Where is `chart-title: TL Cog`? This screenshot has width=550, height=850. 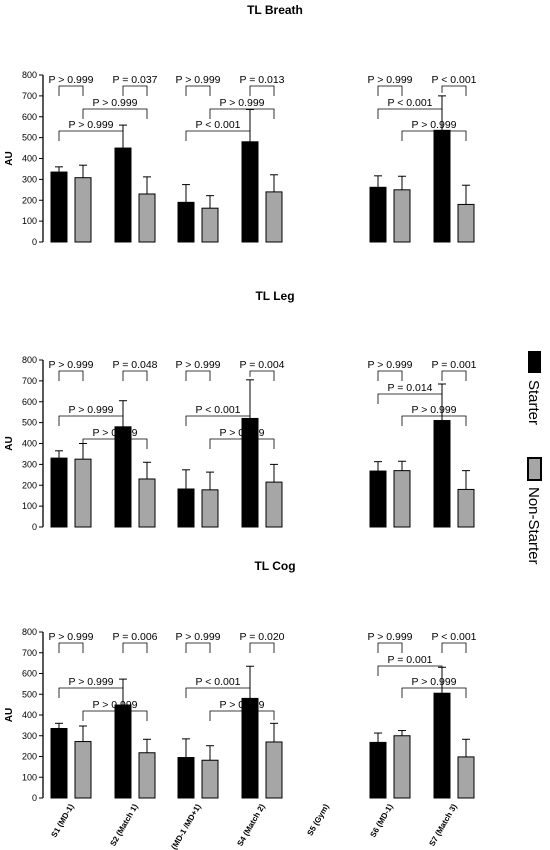
chart-title: TL Cog is located at coordinates (274, 566).